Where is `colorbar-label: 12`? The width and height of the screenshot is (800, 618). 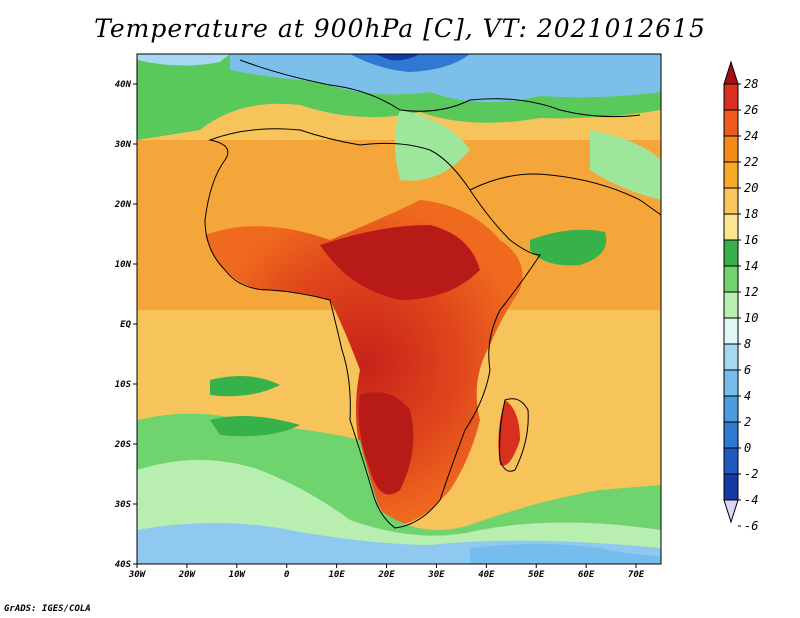 colorbar-label: 12 is located at coordinates (751, 292).